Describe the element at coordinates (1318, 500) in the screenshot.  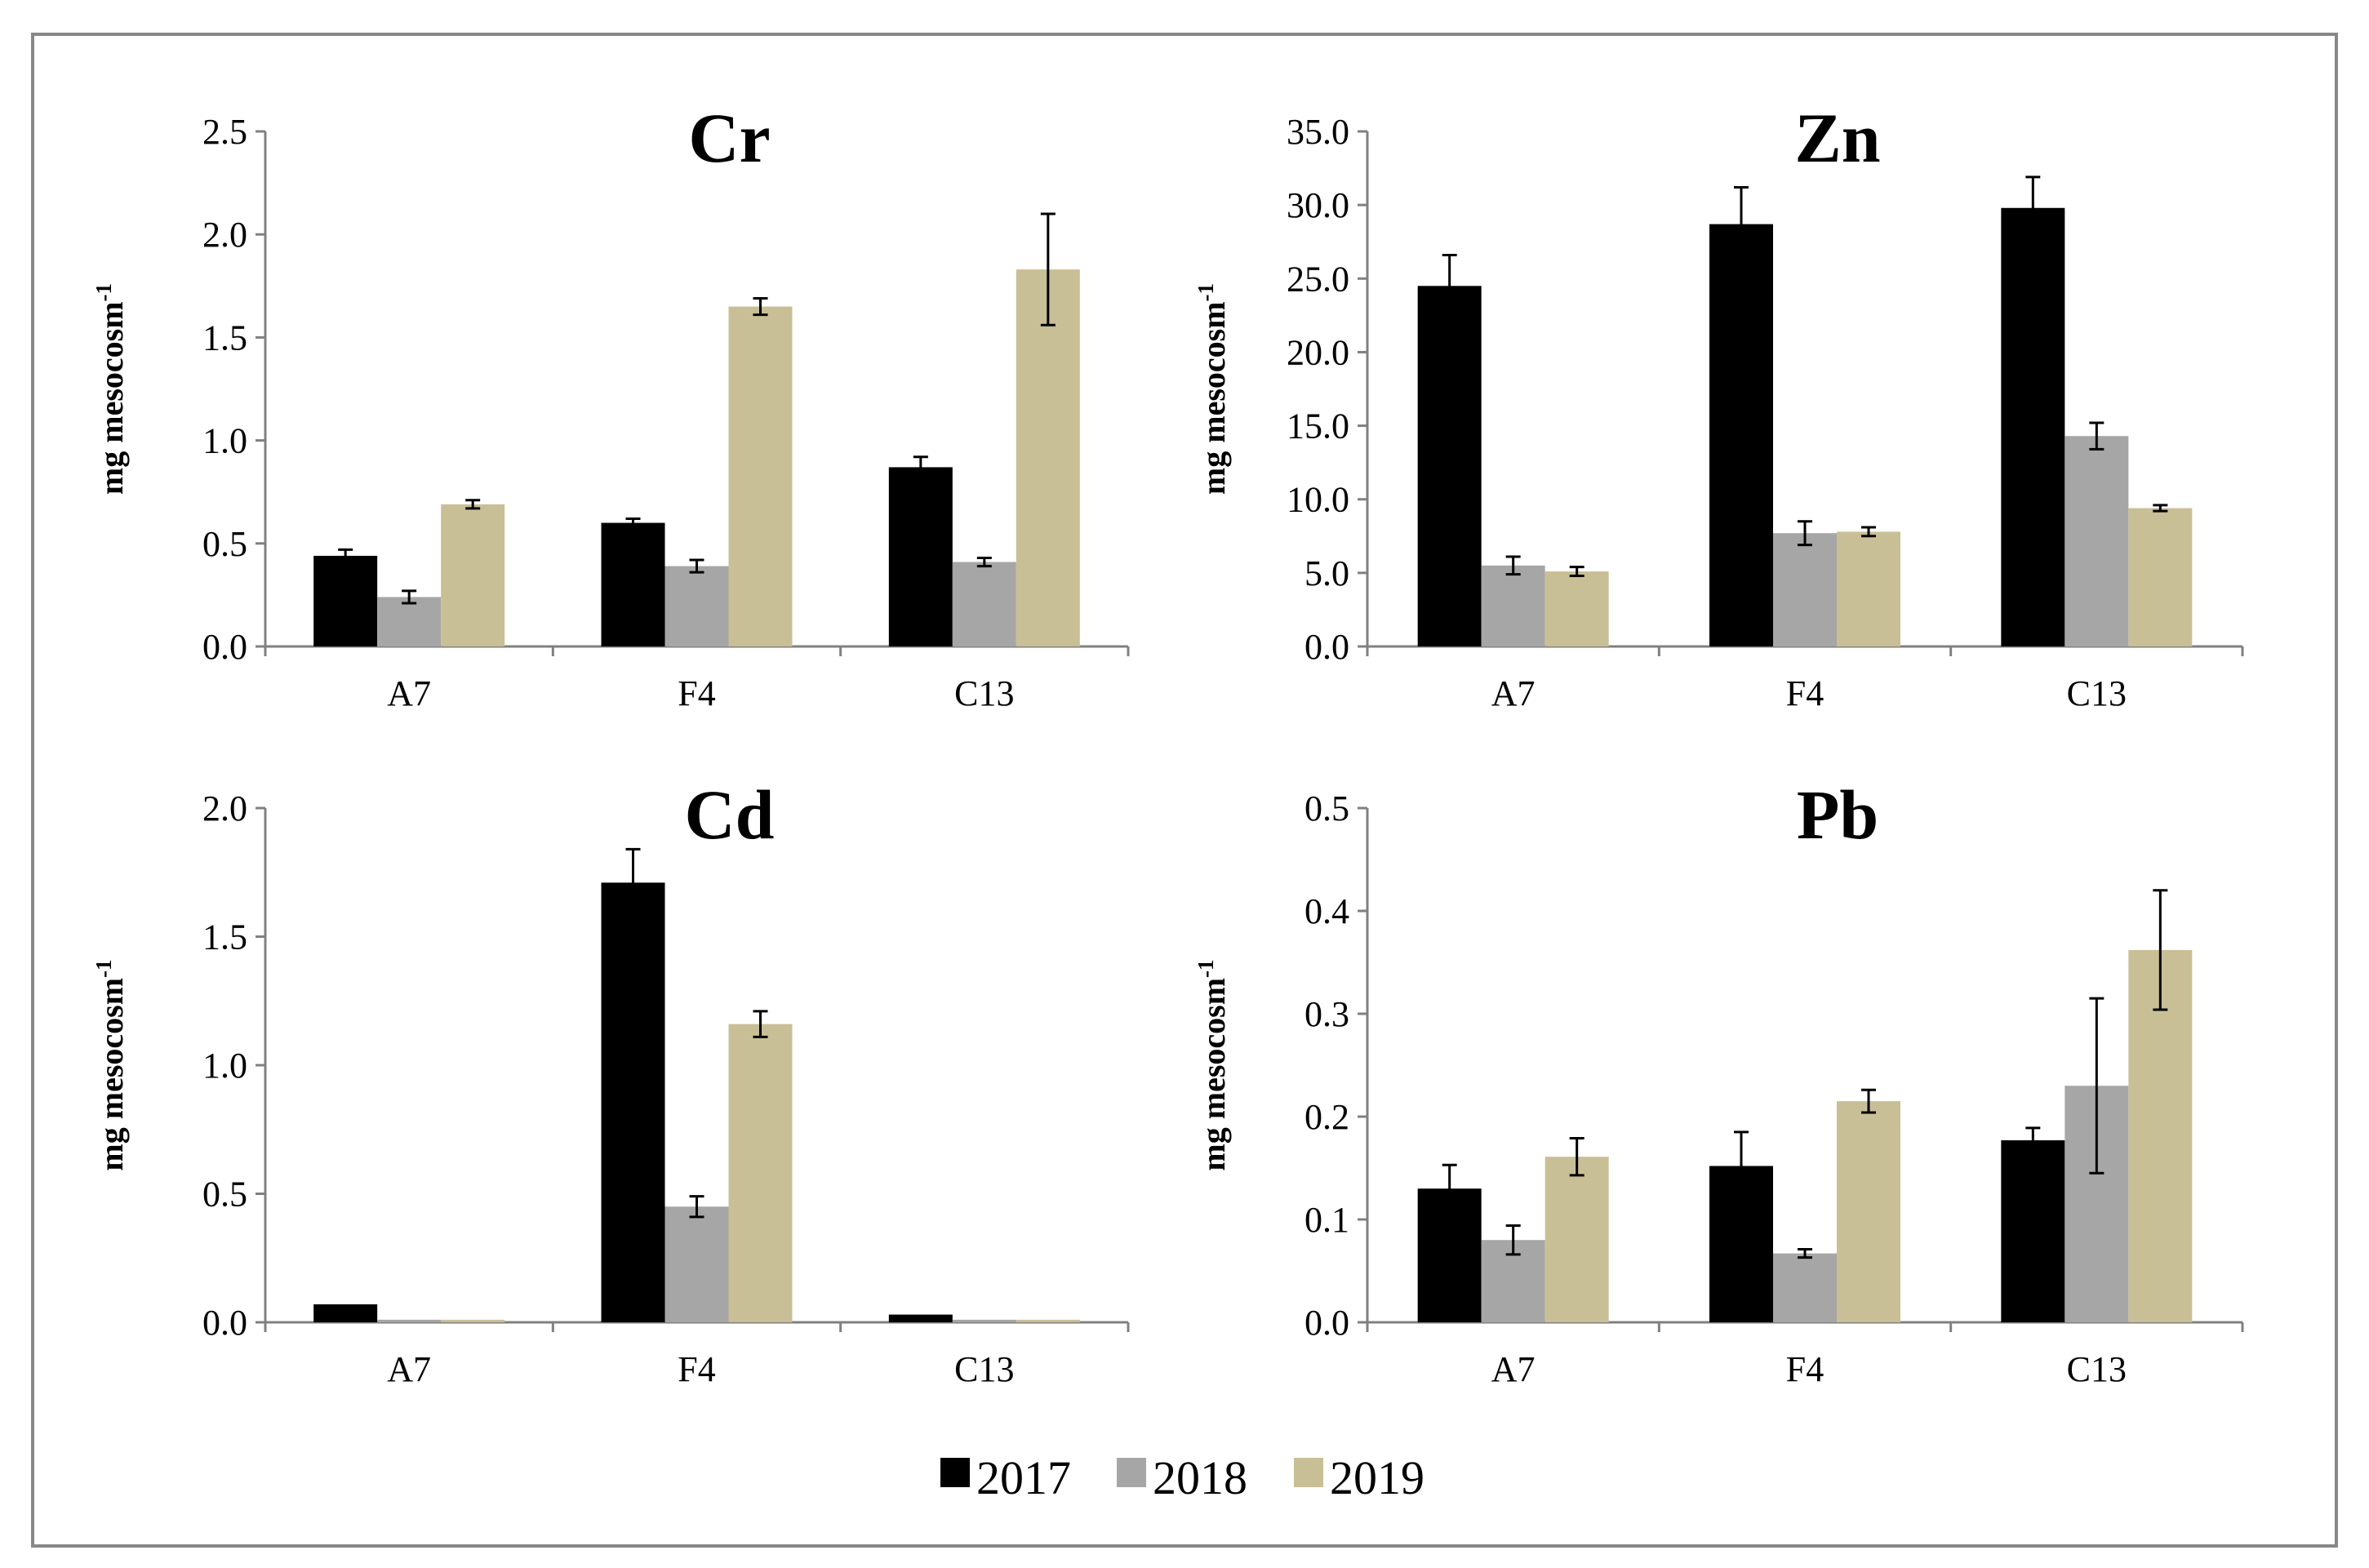
I see `y-tick-label: 10.0` at that location.